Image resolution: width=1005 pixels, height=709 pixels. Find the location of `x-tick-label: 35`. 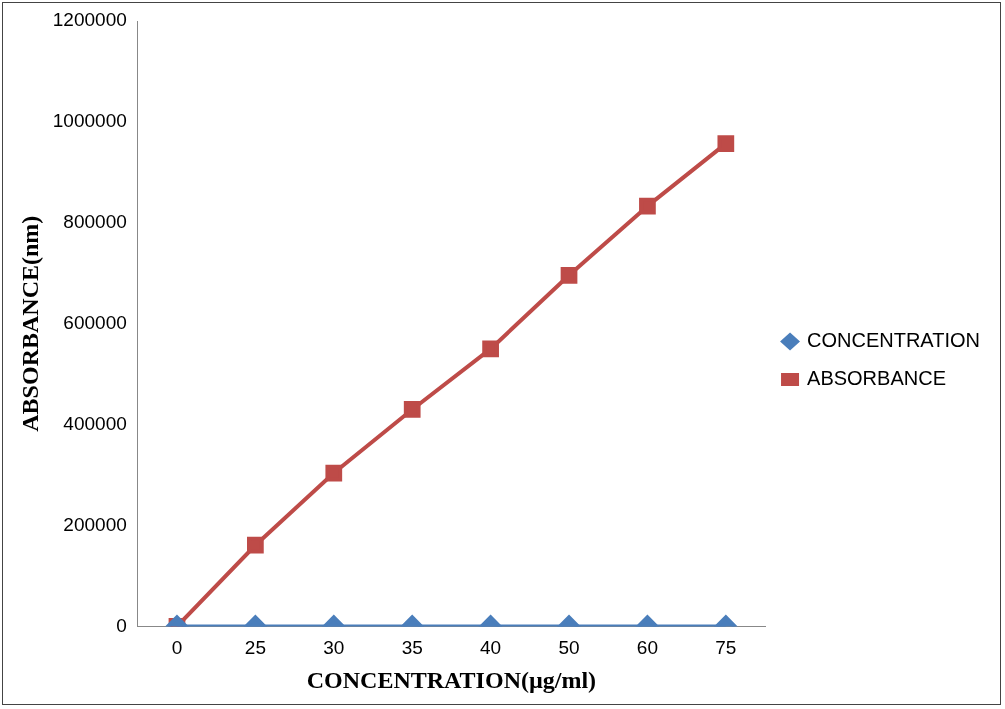

x-tick-label: 35 is located at coordinates (412, 648).